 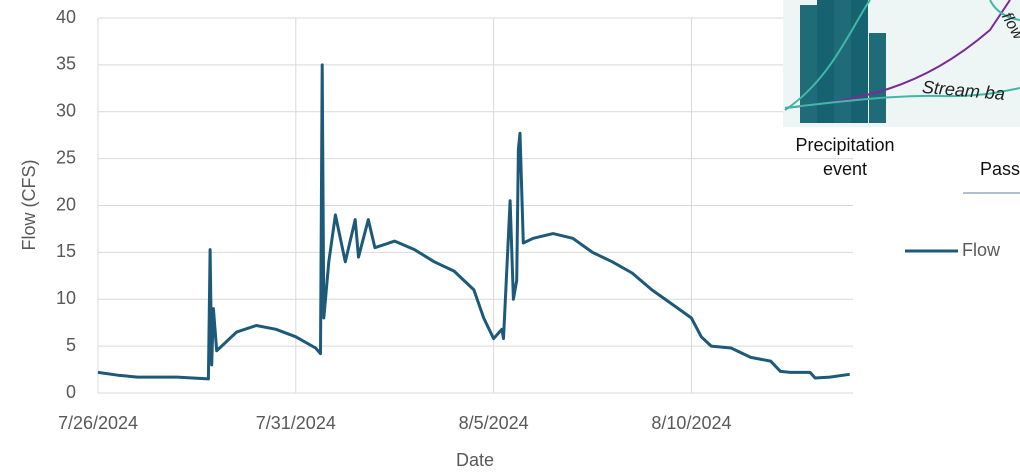 What do you see at coordinates (691, 423) in the screenshot?
I see `x-tick-label: 8/10/2024` at bounding box center [691, 423].